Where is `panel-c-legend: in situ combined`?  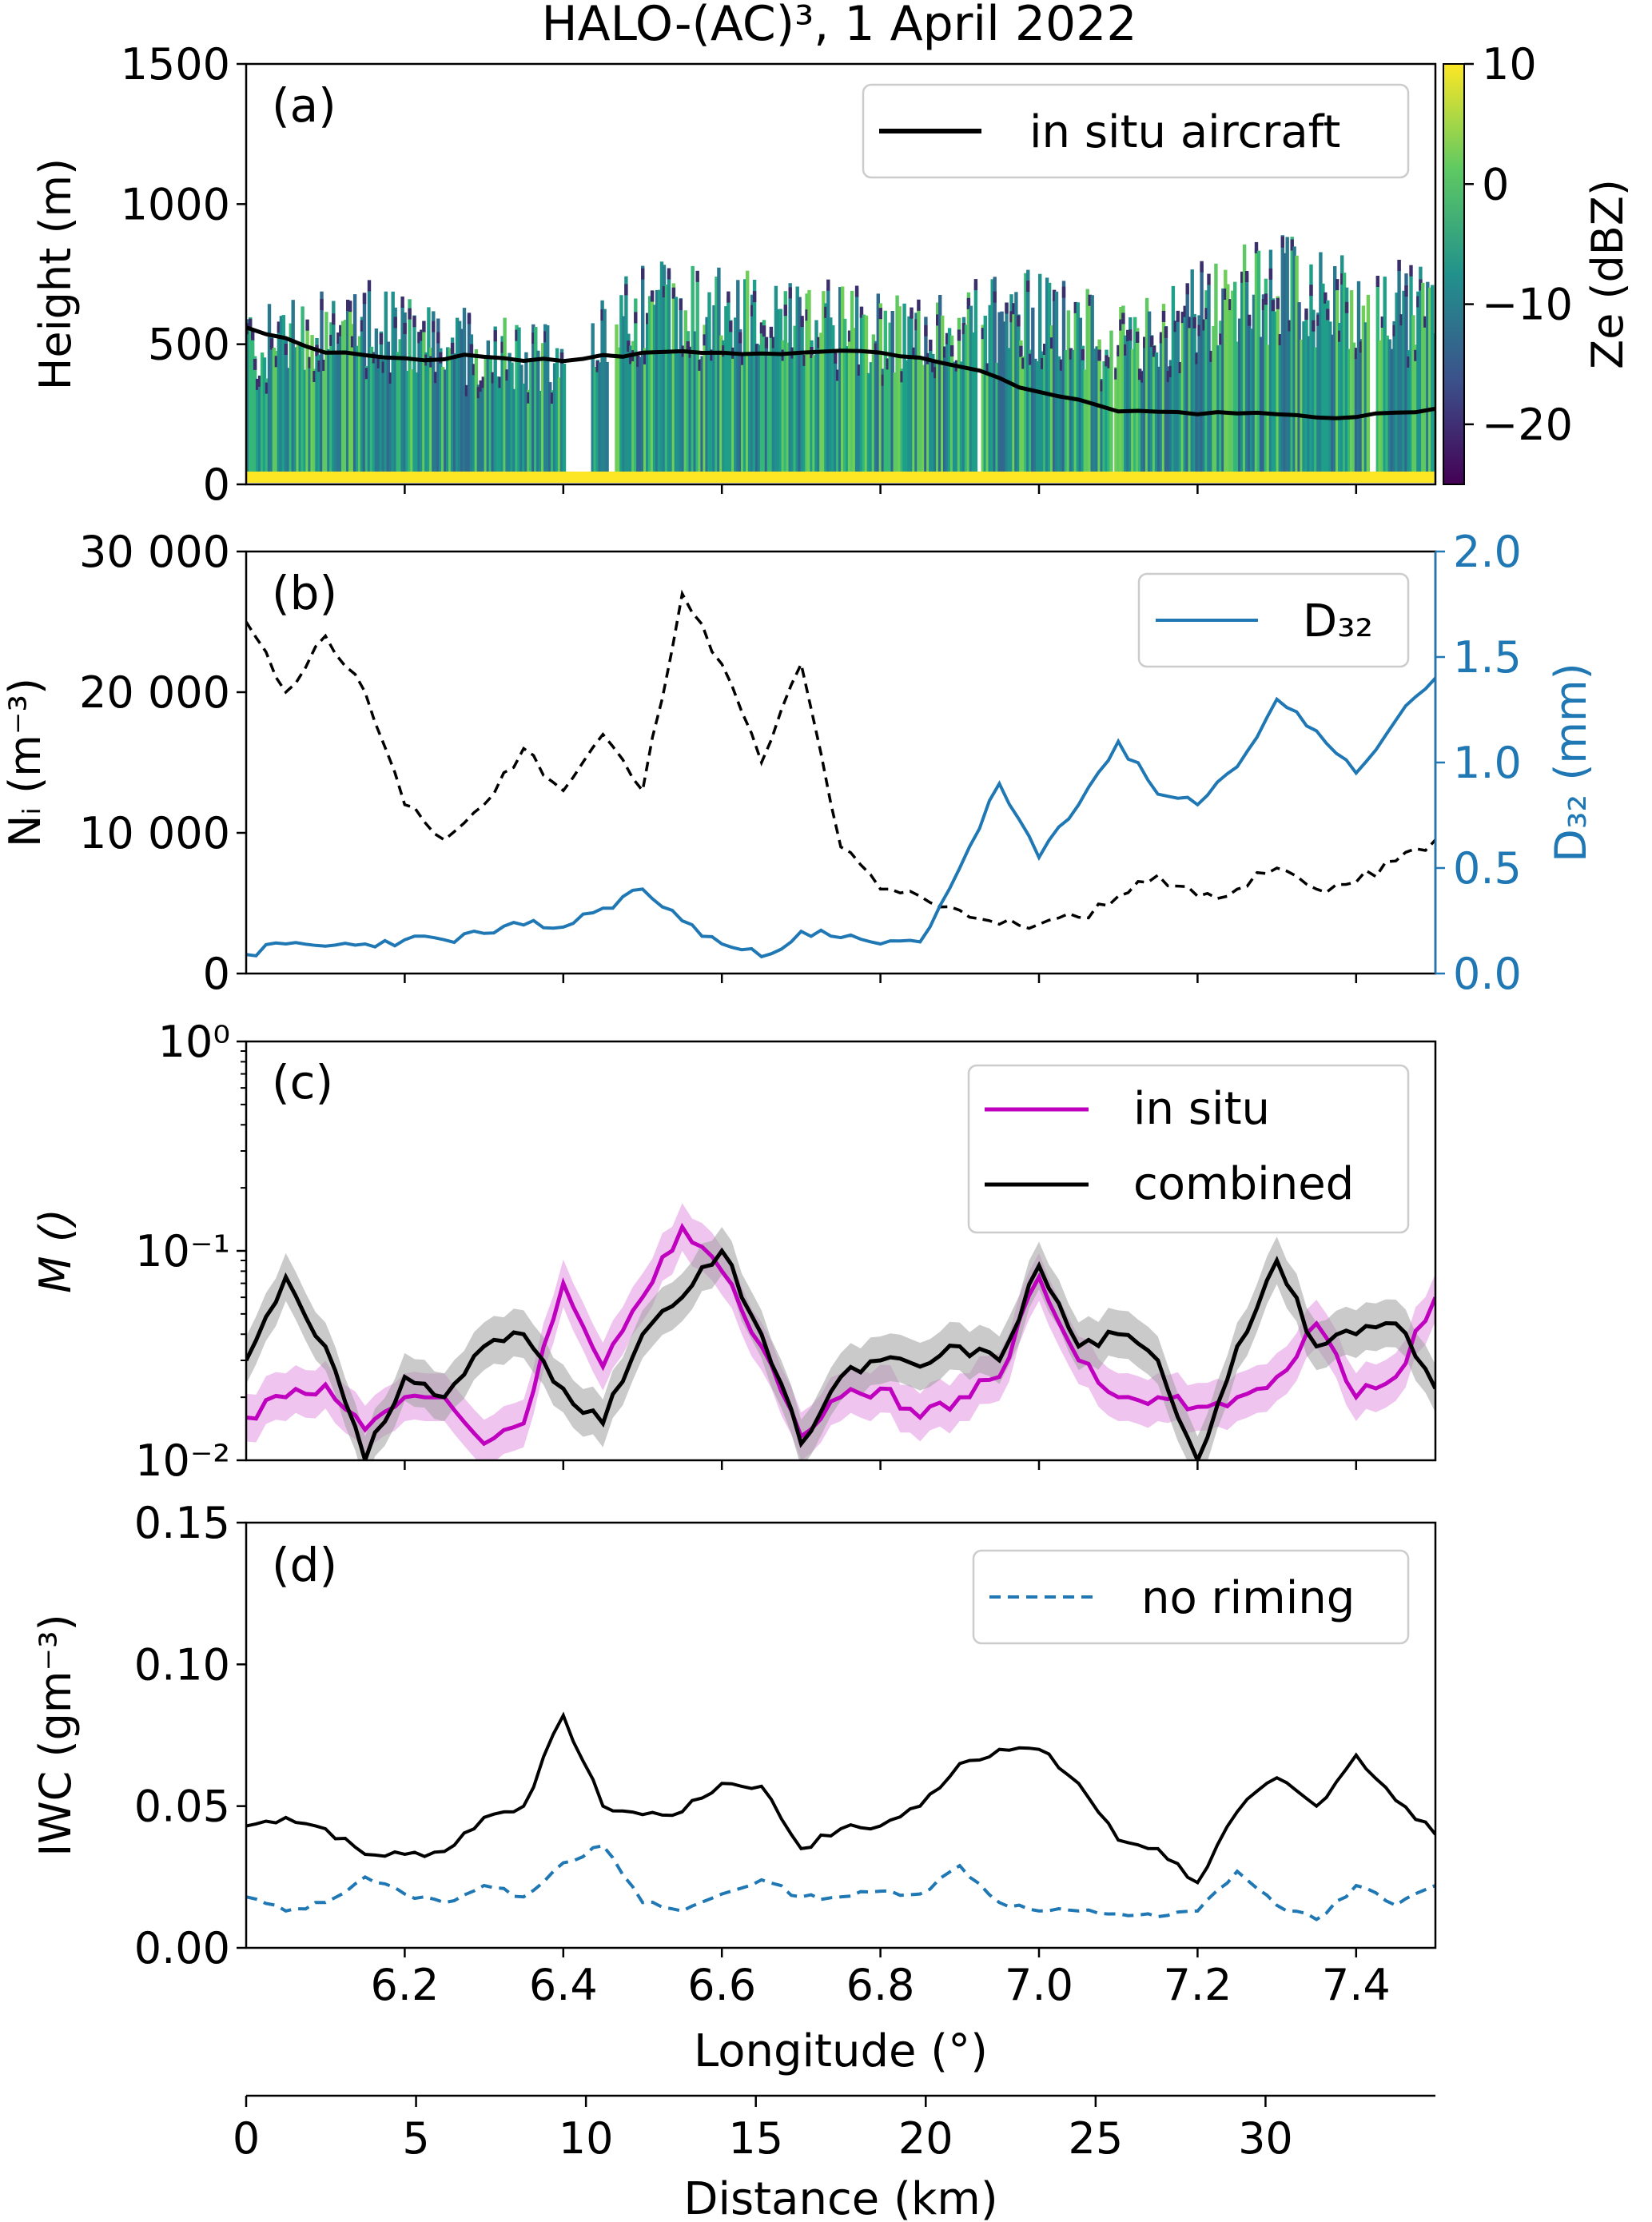
panel-c-legend: in situ combined is located at coordinates (1188, 1149).